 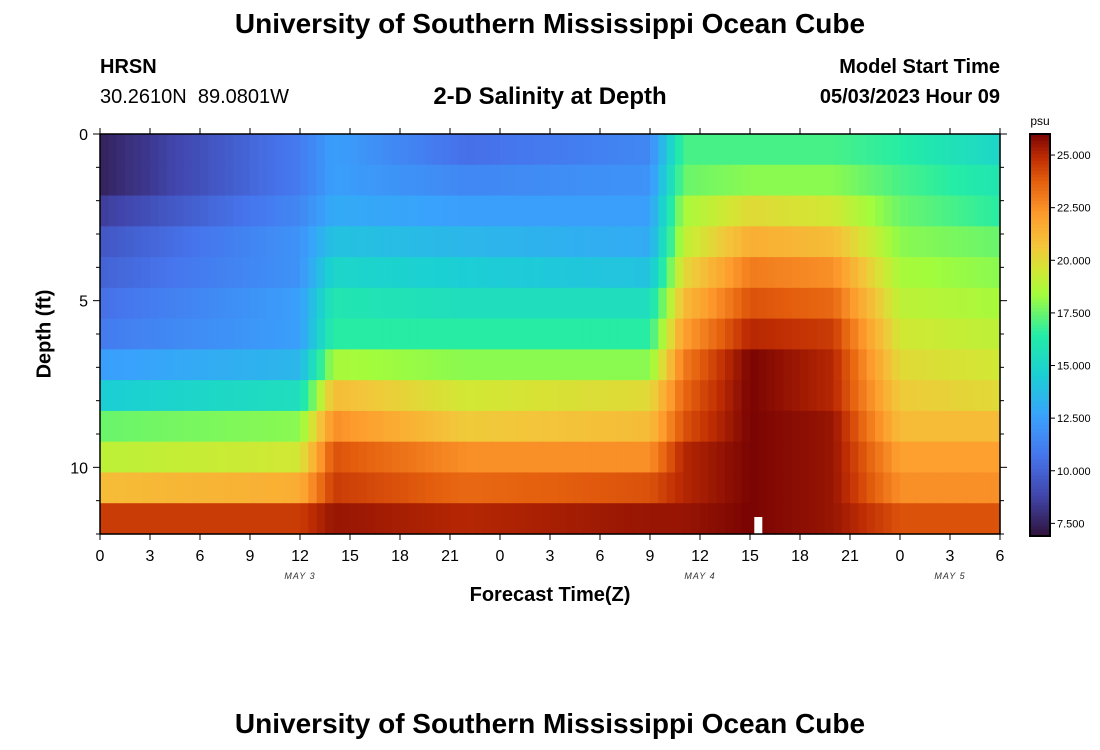 What do you see at coordinates (750, 556) in the screenshot?
I see `x-tick-label: 15` at bounding box center [750, 556].